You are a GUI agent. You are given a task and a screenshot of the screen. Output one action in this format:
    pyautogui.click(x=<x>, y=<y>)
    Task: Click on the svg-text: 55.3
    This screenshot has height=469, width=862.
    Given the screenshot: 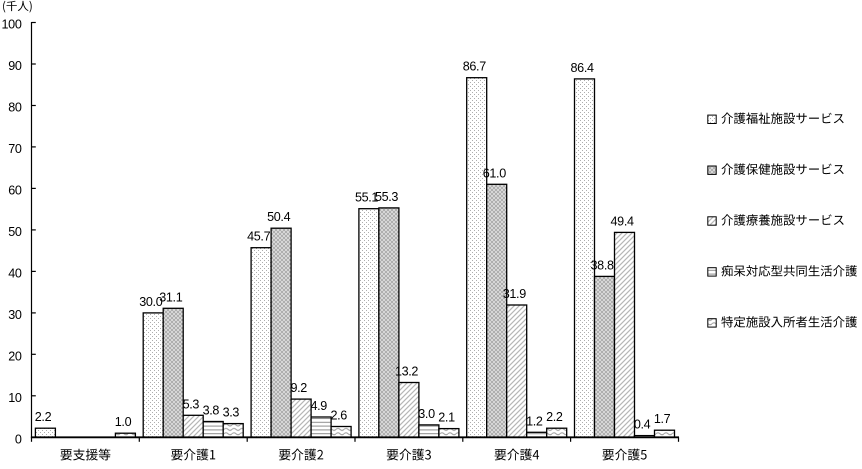 What is the action you would take?
    pyautogui.click(x=386, y=197)
    